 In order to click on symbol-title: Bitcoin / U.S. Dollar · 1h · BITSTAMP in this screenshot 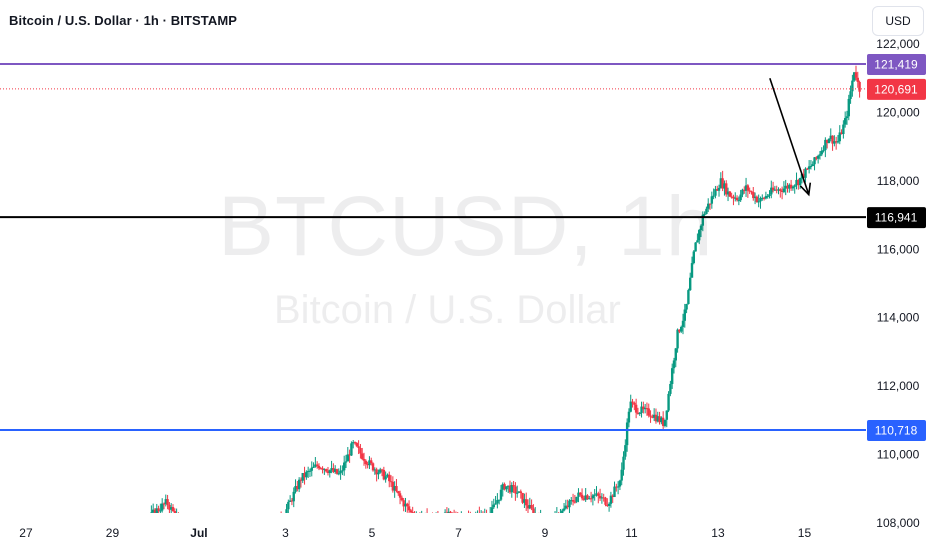, I will do `click(123, 20)`.